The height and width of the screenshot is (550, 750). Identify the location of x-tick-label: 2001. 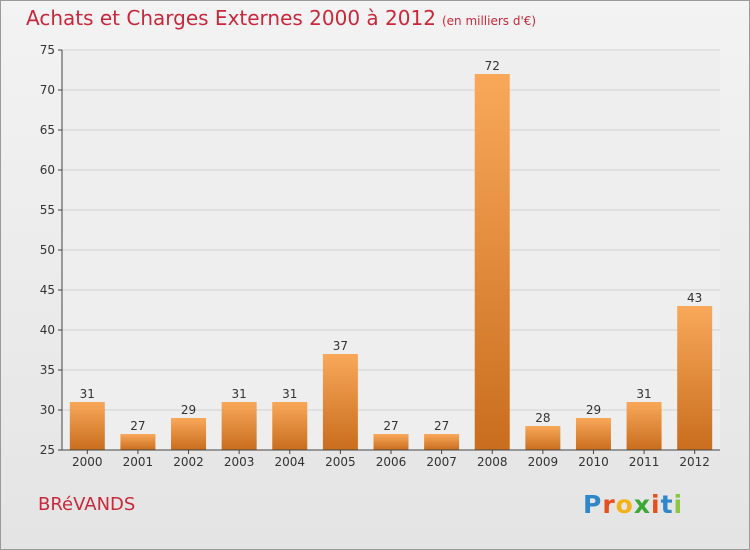
(138, 462).